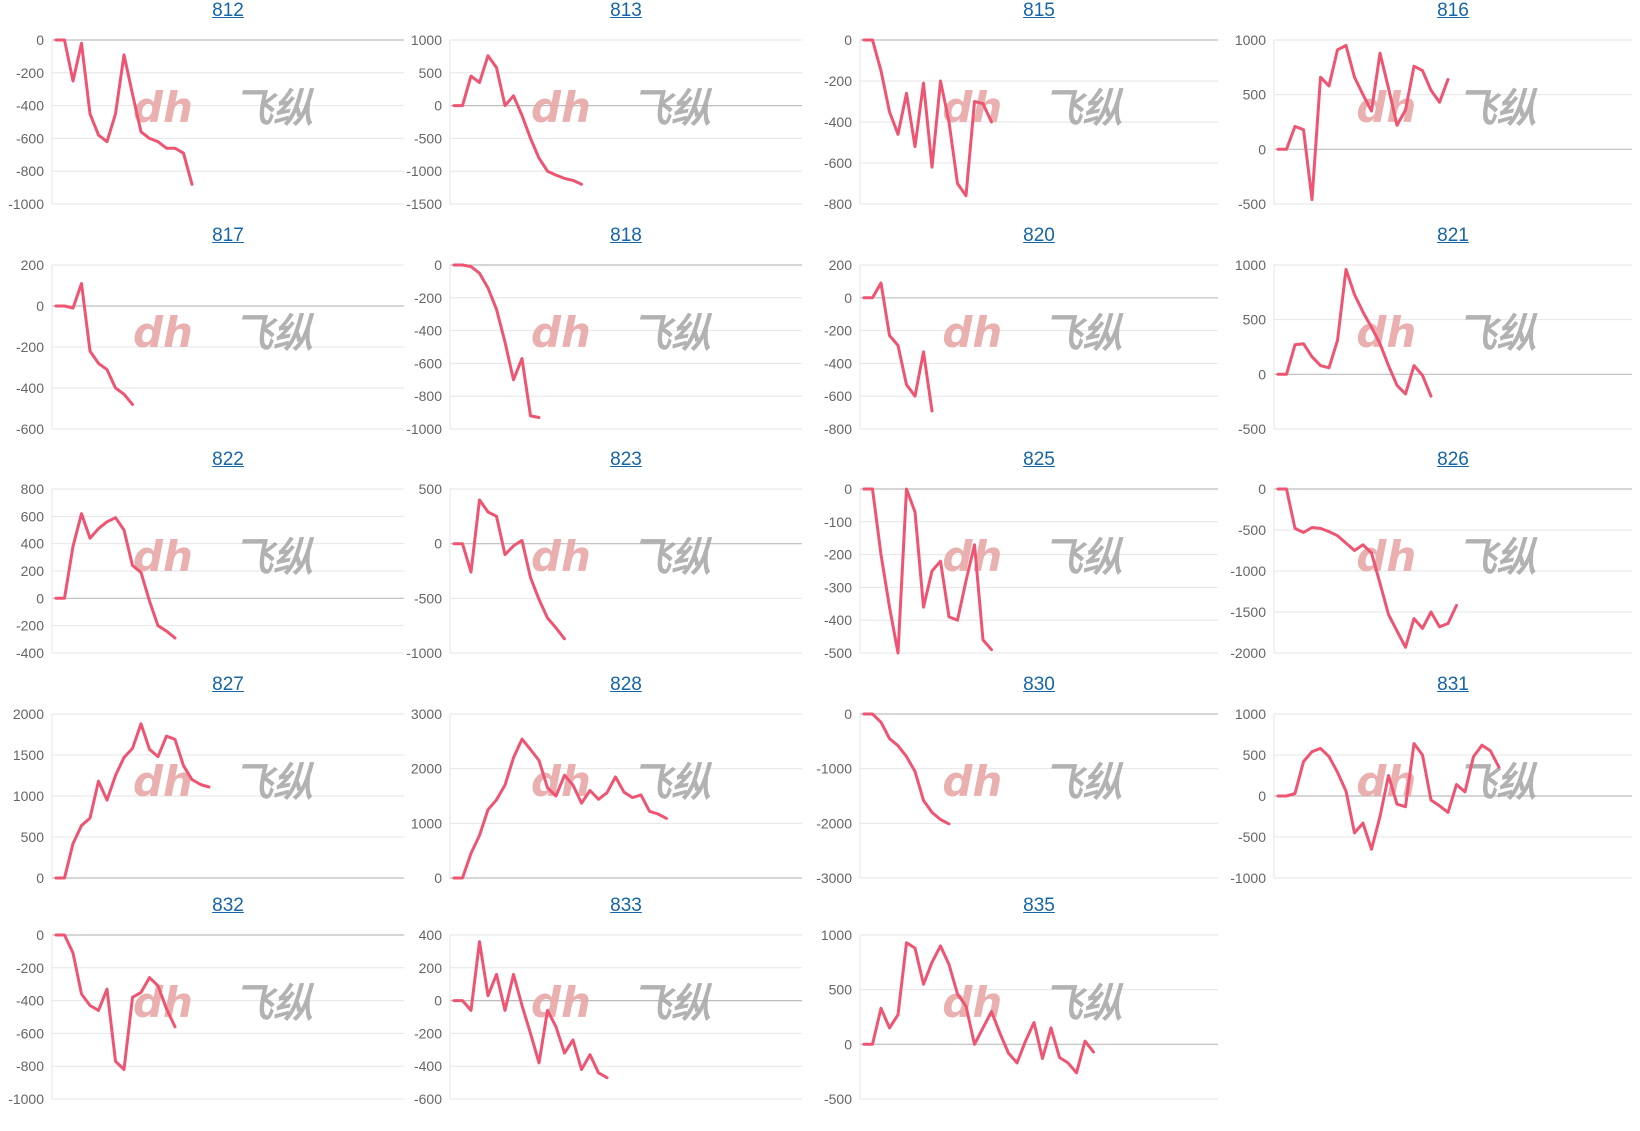  I want to click on line-chart-835: 1000 500 0 -500 dh 飞纵, so click(1019, 1017).